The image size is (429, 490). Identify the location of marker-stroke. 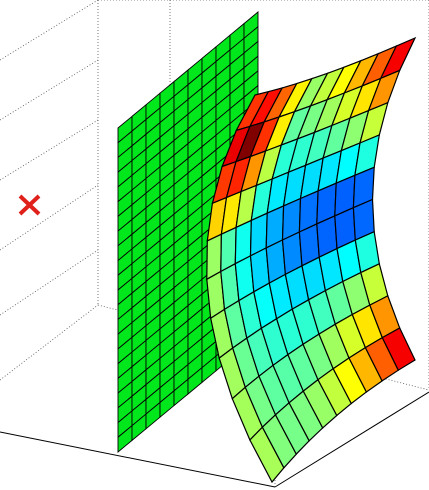
(29, 205).